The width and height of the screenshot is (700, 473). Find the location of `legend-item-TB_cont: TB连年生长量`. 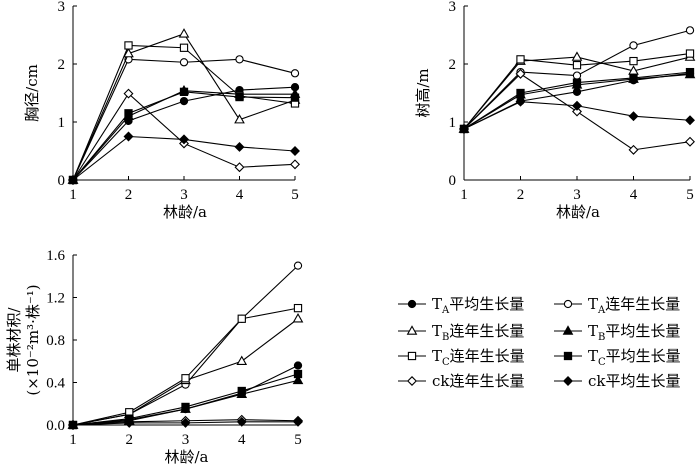

legend-item-TB_cont: TB连年生长量 is located at coordinates (461, 332).